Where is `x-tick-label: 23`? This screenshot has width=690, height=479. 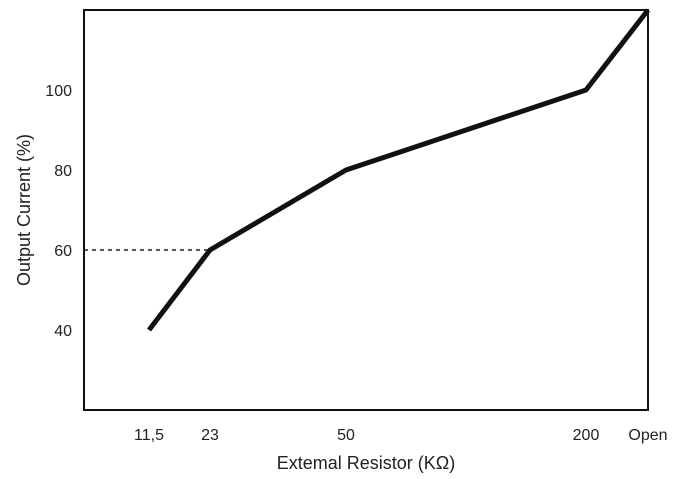
x-tick-label: 23 is located at coordinates (210, 435).